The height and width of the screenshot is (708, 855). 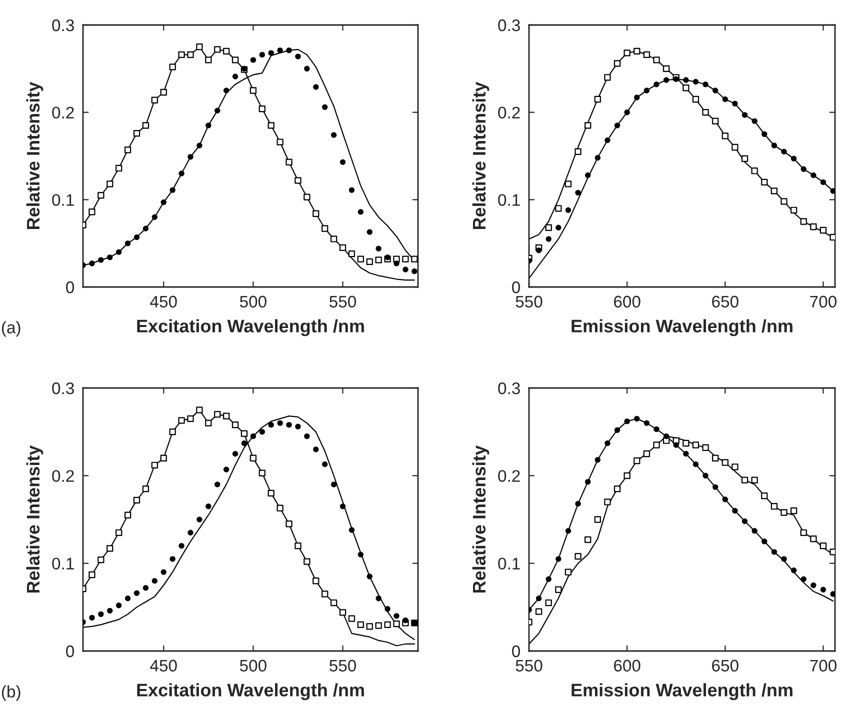 What do you see at coordinates (11, 693) in the screenshot?
I see `text: (b)` at bounding box center [11, 693].